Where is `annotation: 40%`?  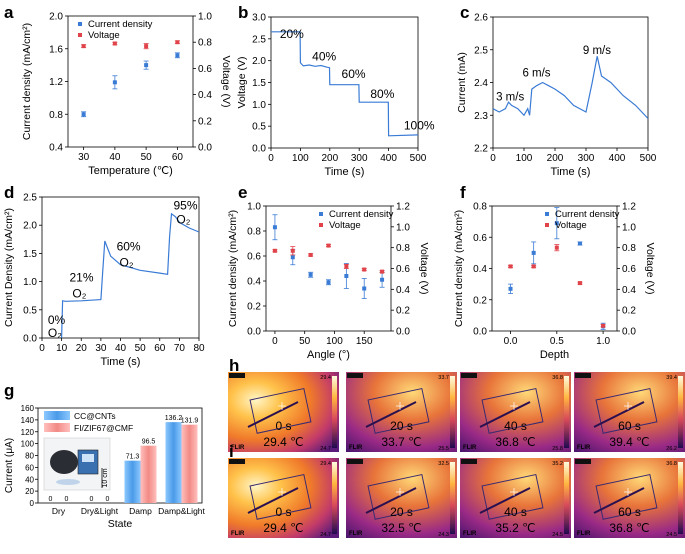 annotation: 40% is located at coordinates (324, 57).